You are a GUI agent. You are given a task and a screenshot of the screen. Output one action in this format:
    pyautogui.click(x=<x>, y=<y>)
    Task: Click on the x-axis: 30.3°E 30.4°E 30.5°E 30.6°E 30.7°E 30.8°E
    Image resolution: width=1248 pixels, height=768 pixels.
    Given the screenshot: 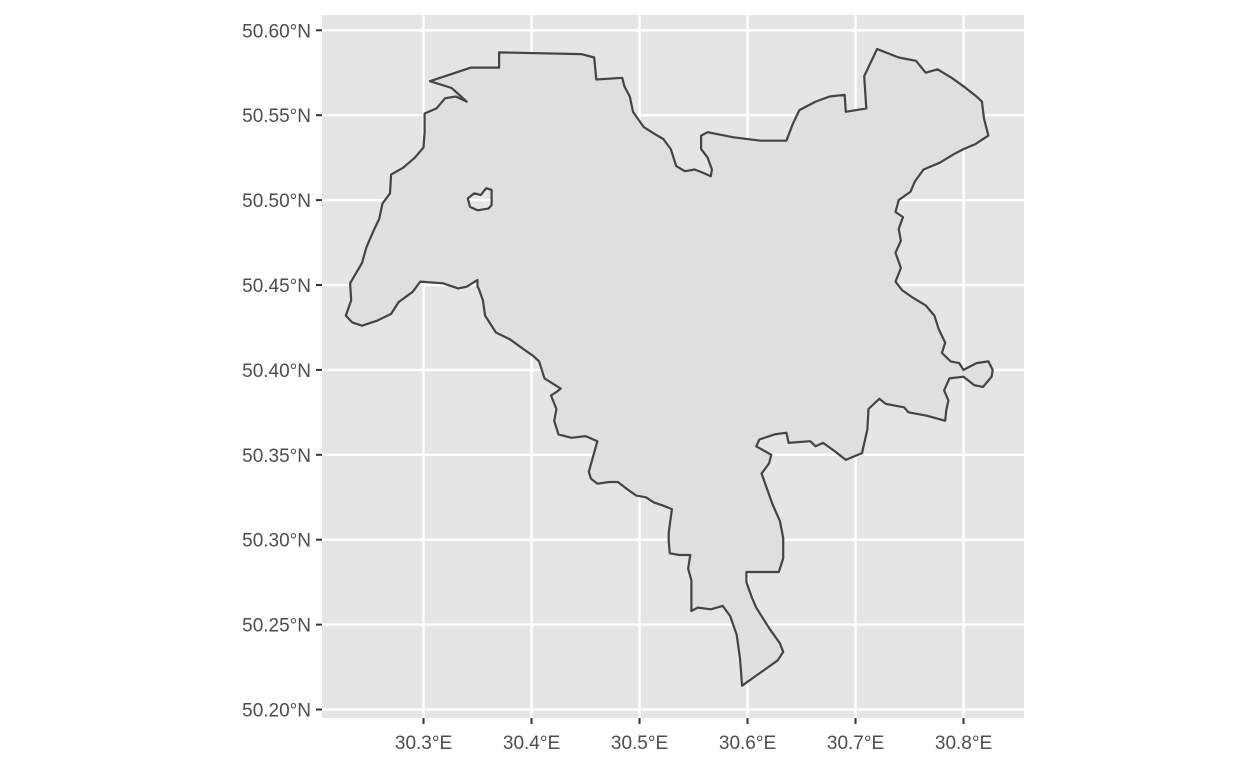 What is the action you would take?
    pyautogui.click(x=693, y=736)
    